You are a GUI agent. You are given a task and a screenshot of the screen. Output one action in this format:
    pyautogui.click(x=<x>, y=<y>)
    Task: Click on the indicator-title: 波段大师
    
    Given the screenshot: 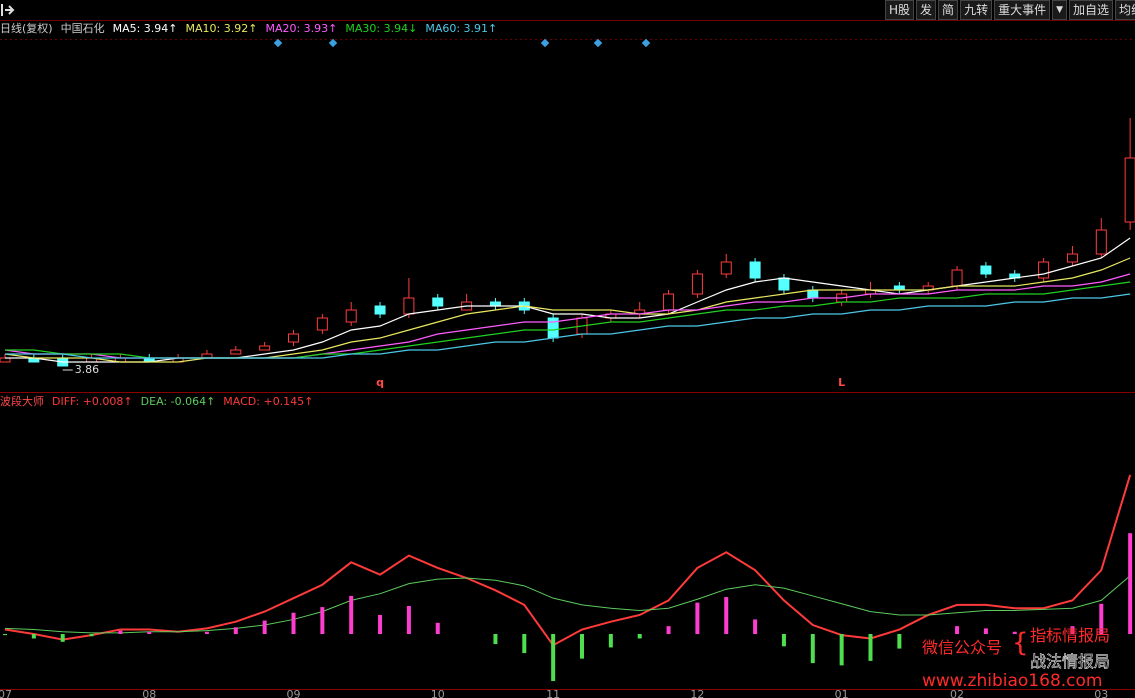 What is the action you would take?
    pyautogui.click(x=22, y=401)
    